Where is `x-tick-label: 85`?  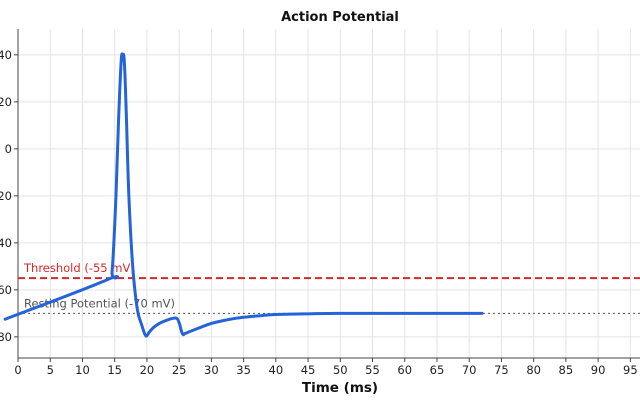 x-tick-label: 85 is located at coordinates (566, 370).